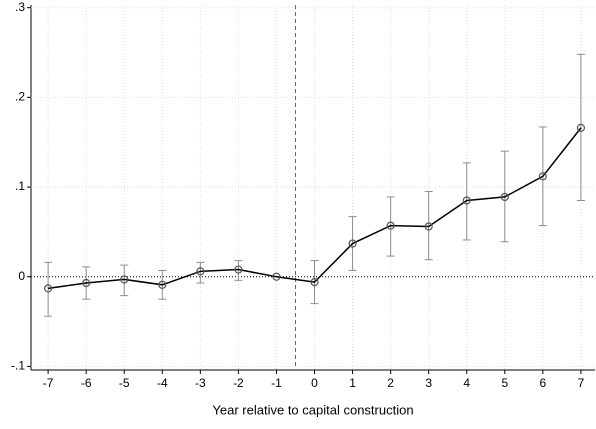 The width and height of the screenshot is (596, 429). Describe the element at coordinates (200, 383) in the screenshot. I see `x-tick-label: -3` at that location.